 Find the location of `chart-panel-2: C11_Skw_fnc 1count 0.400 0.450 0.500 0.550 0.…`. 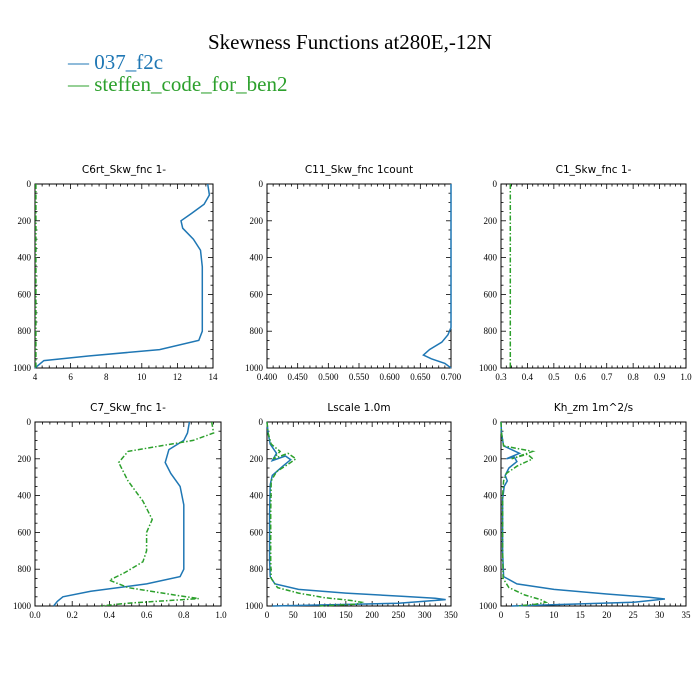

chart-panel-2: C11_Skw_fnc 1count 0.400 0.450 0.500 0.550 0.… is located at coordinates (353, 273).